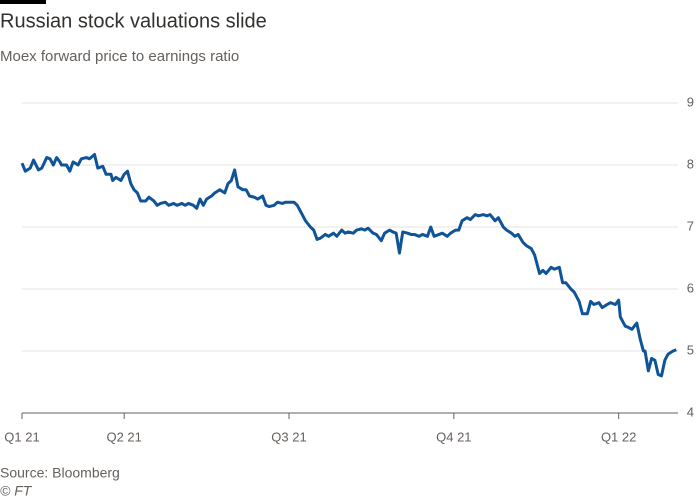 The image size is (700, 500). What do you see at coordinates (21, 436) in the screenshot?
I see `x-tick-label: Q1 21` at bounding box center [21, 436].